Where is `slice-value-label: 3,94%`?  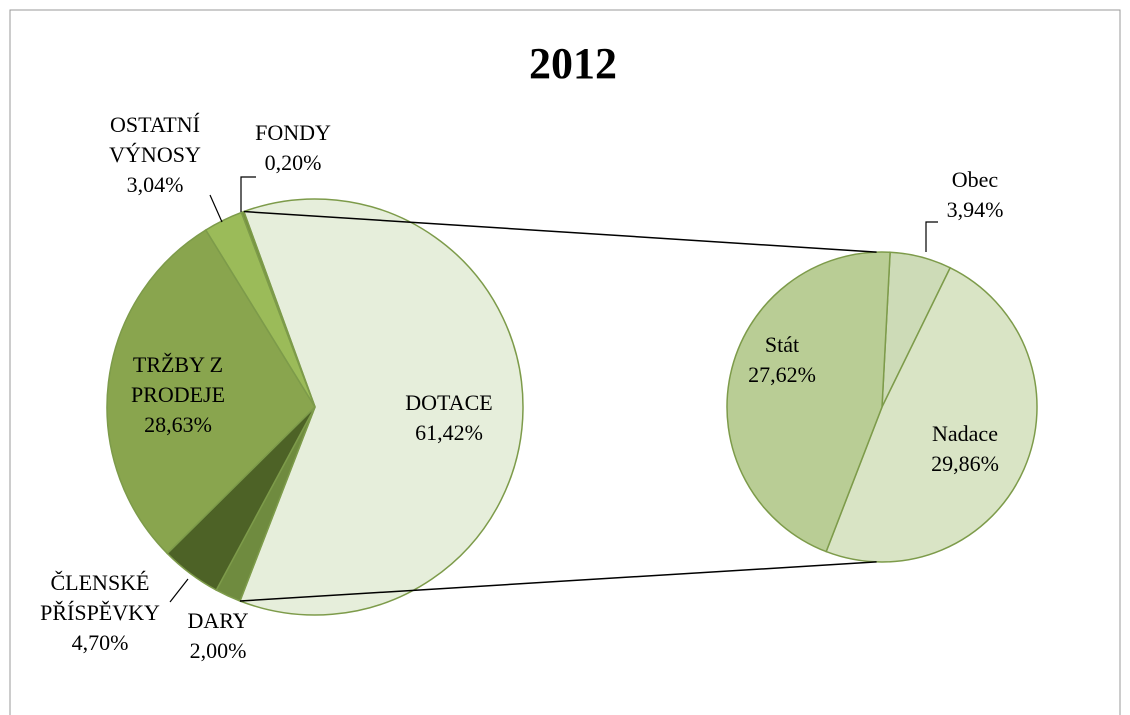
slice-value-label: 3,94% is located at coordinates (975, 209).